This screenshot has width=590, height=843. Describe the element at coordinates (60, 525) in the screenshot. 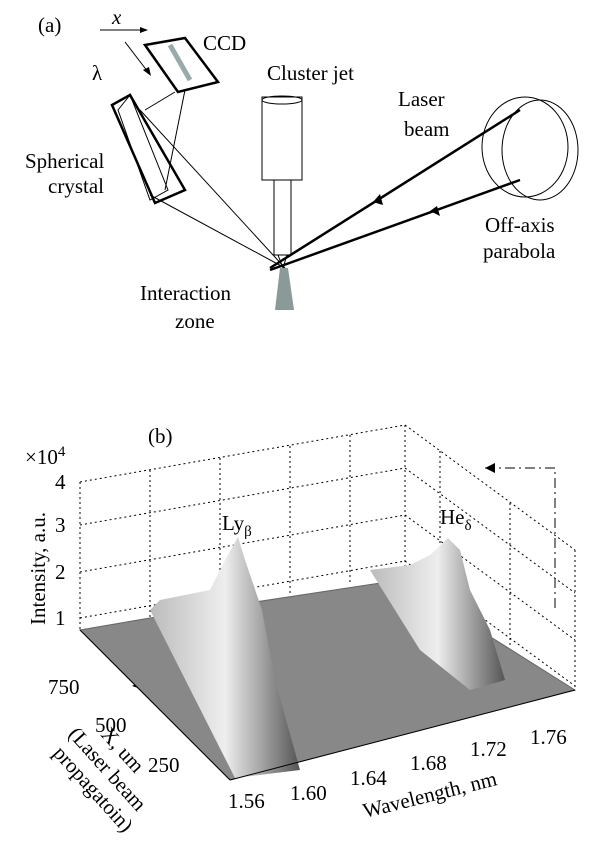

I see `z-tick: 3` at that location.